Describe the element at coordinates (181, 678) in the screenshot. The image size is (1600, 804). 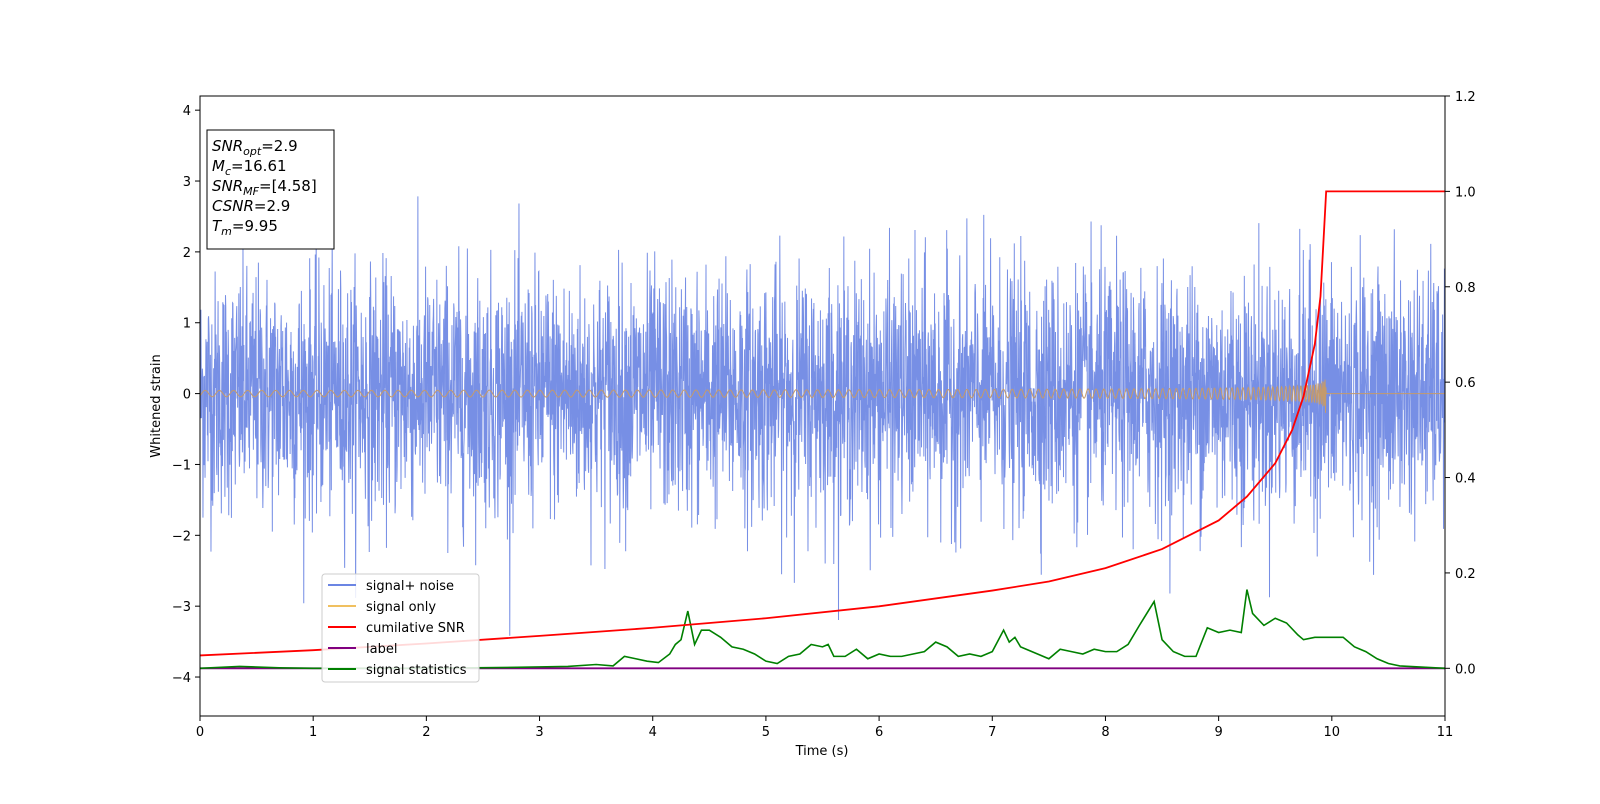
I see `y-left-tick-label: −4` at that location.